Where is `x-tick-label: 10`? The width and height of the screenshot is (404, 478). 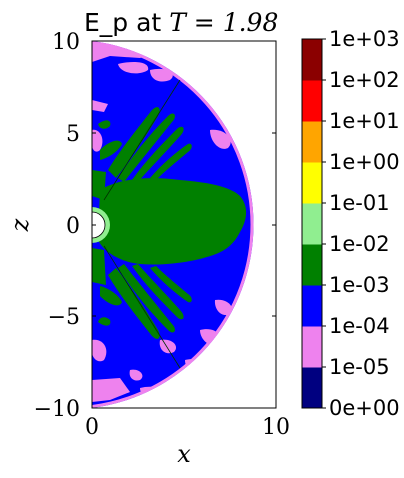
x-tick-label: 10 is located at coordinates (276, 427).